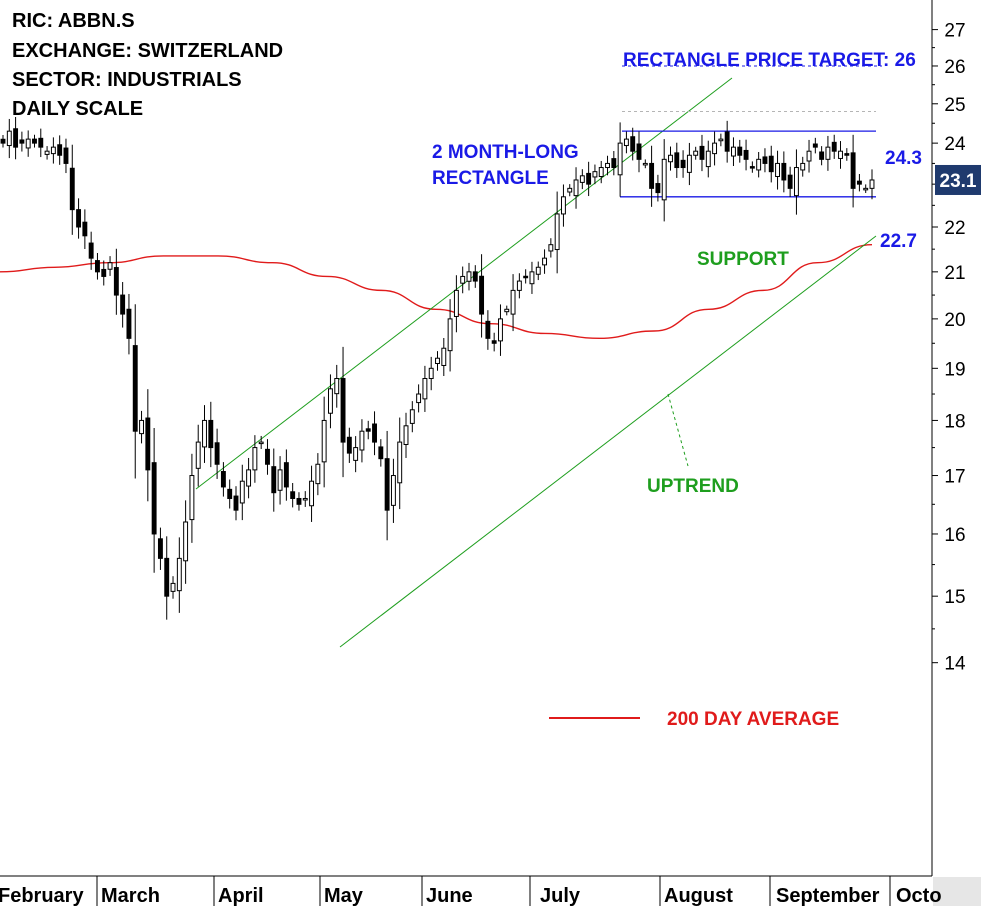 This screenshot has height=906, width=981. Describe the element at coordinates (78, 109) in the screenshot. I see `scale-label: DAILY SCALE` at that location.